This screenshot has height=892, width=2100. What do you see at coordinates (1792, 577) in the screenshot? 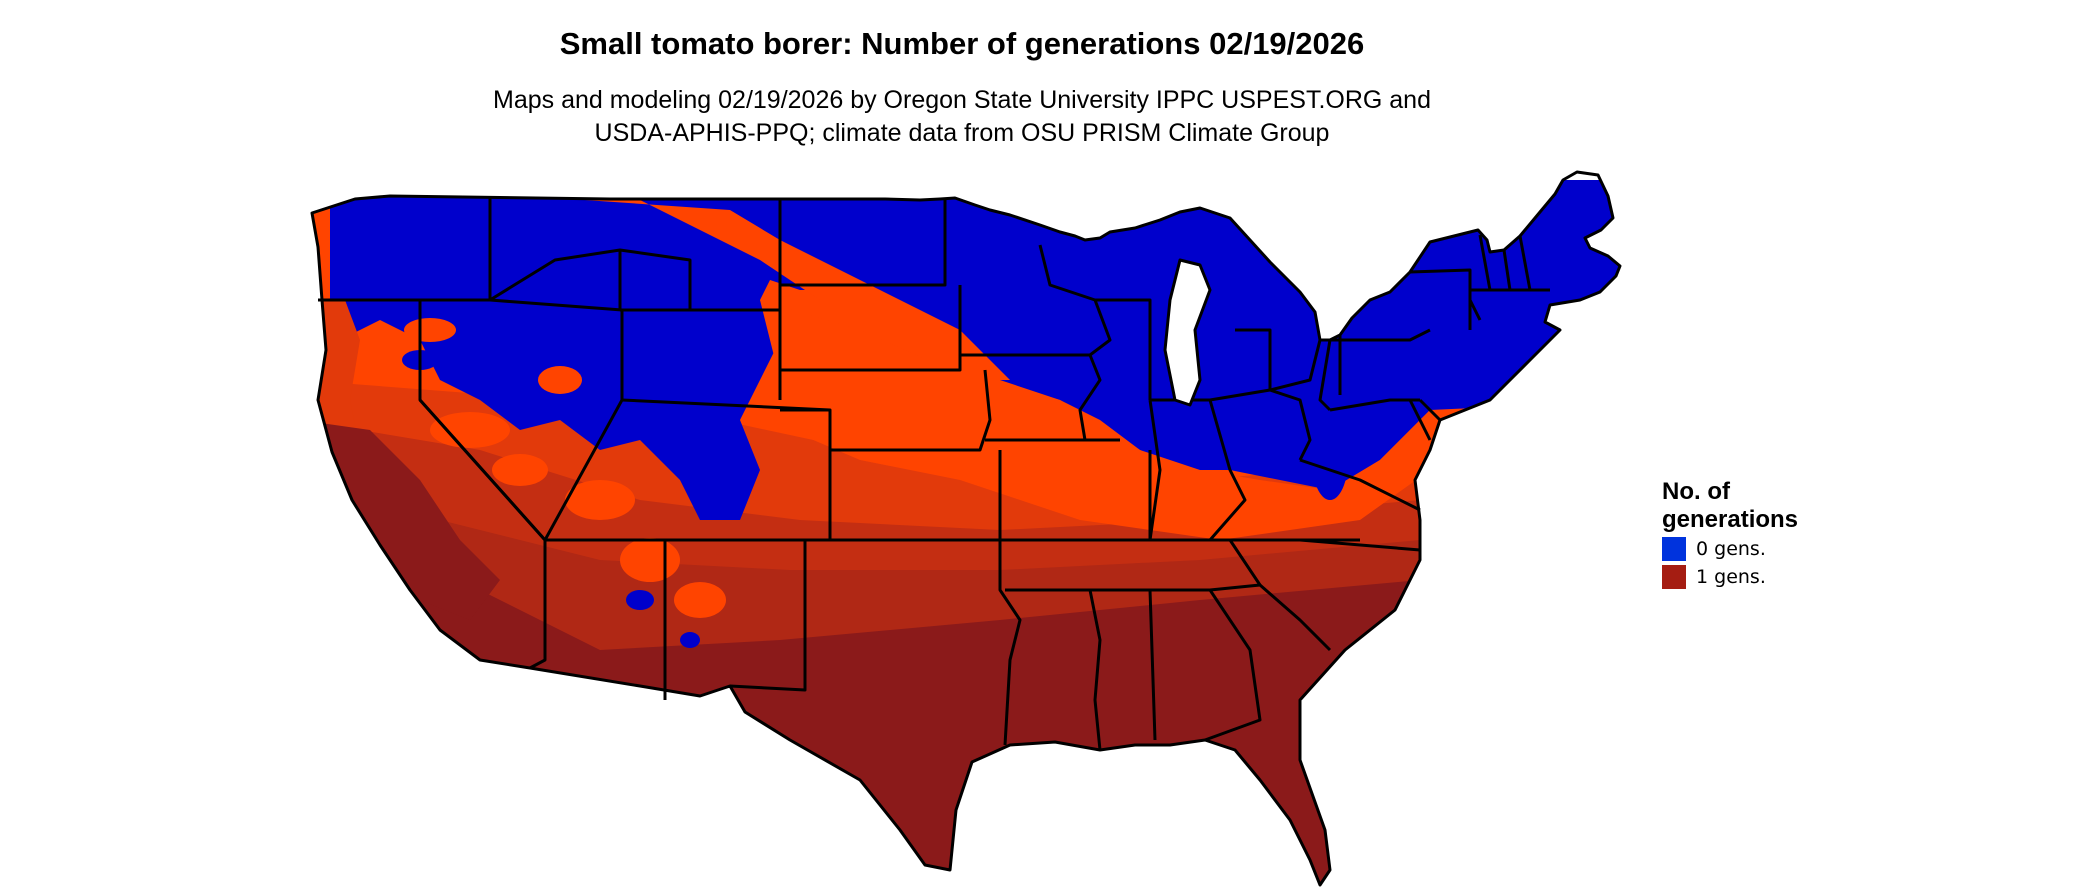
I see `legend-item-1-gens: 1 gens.` at bounding box center [1792, 577].